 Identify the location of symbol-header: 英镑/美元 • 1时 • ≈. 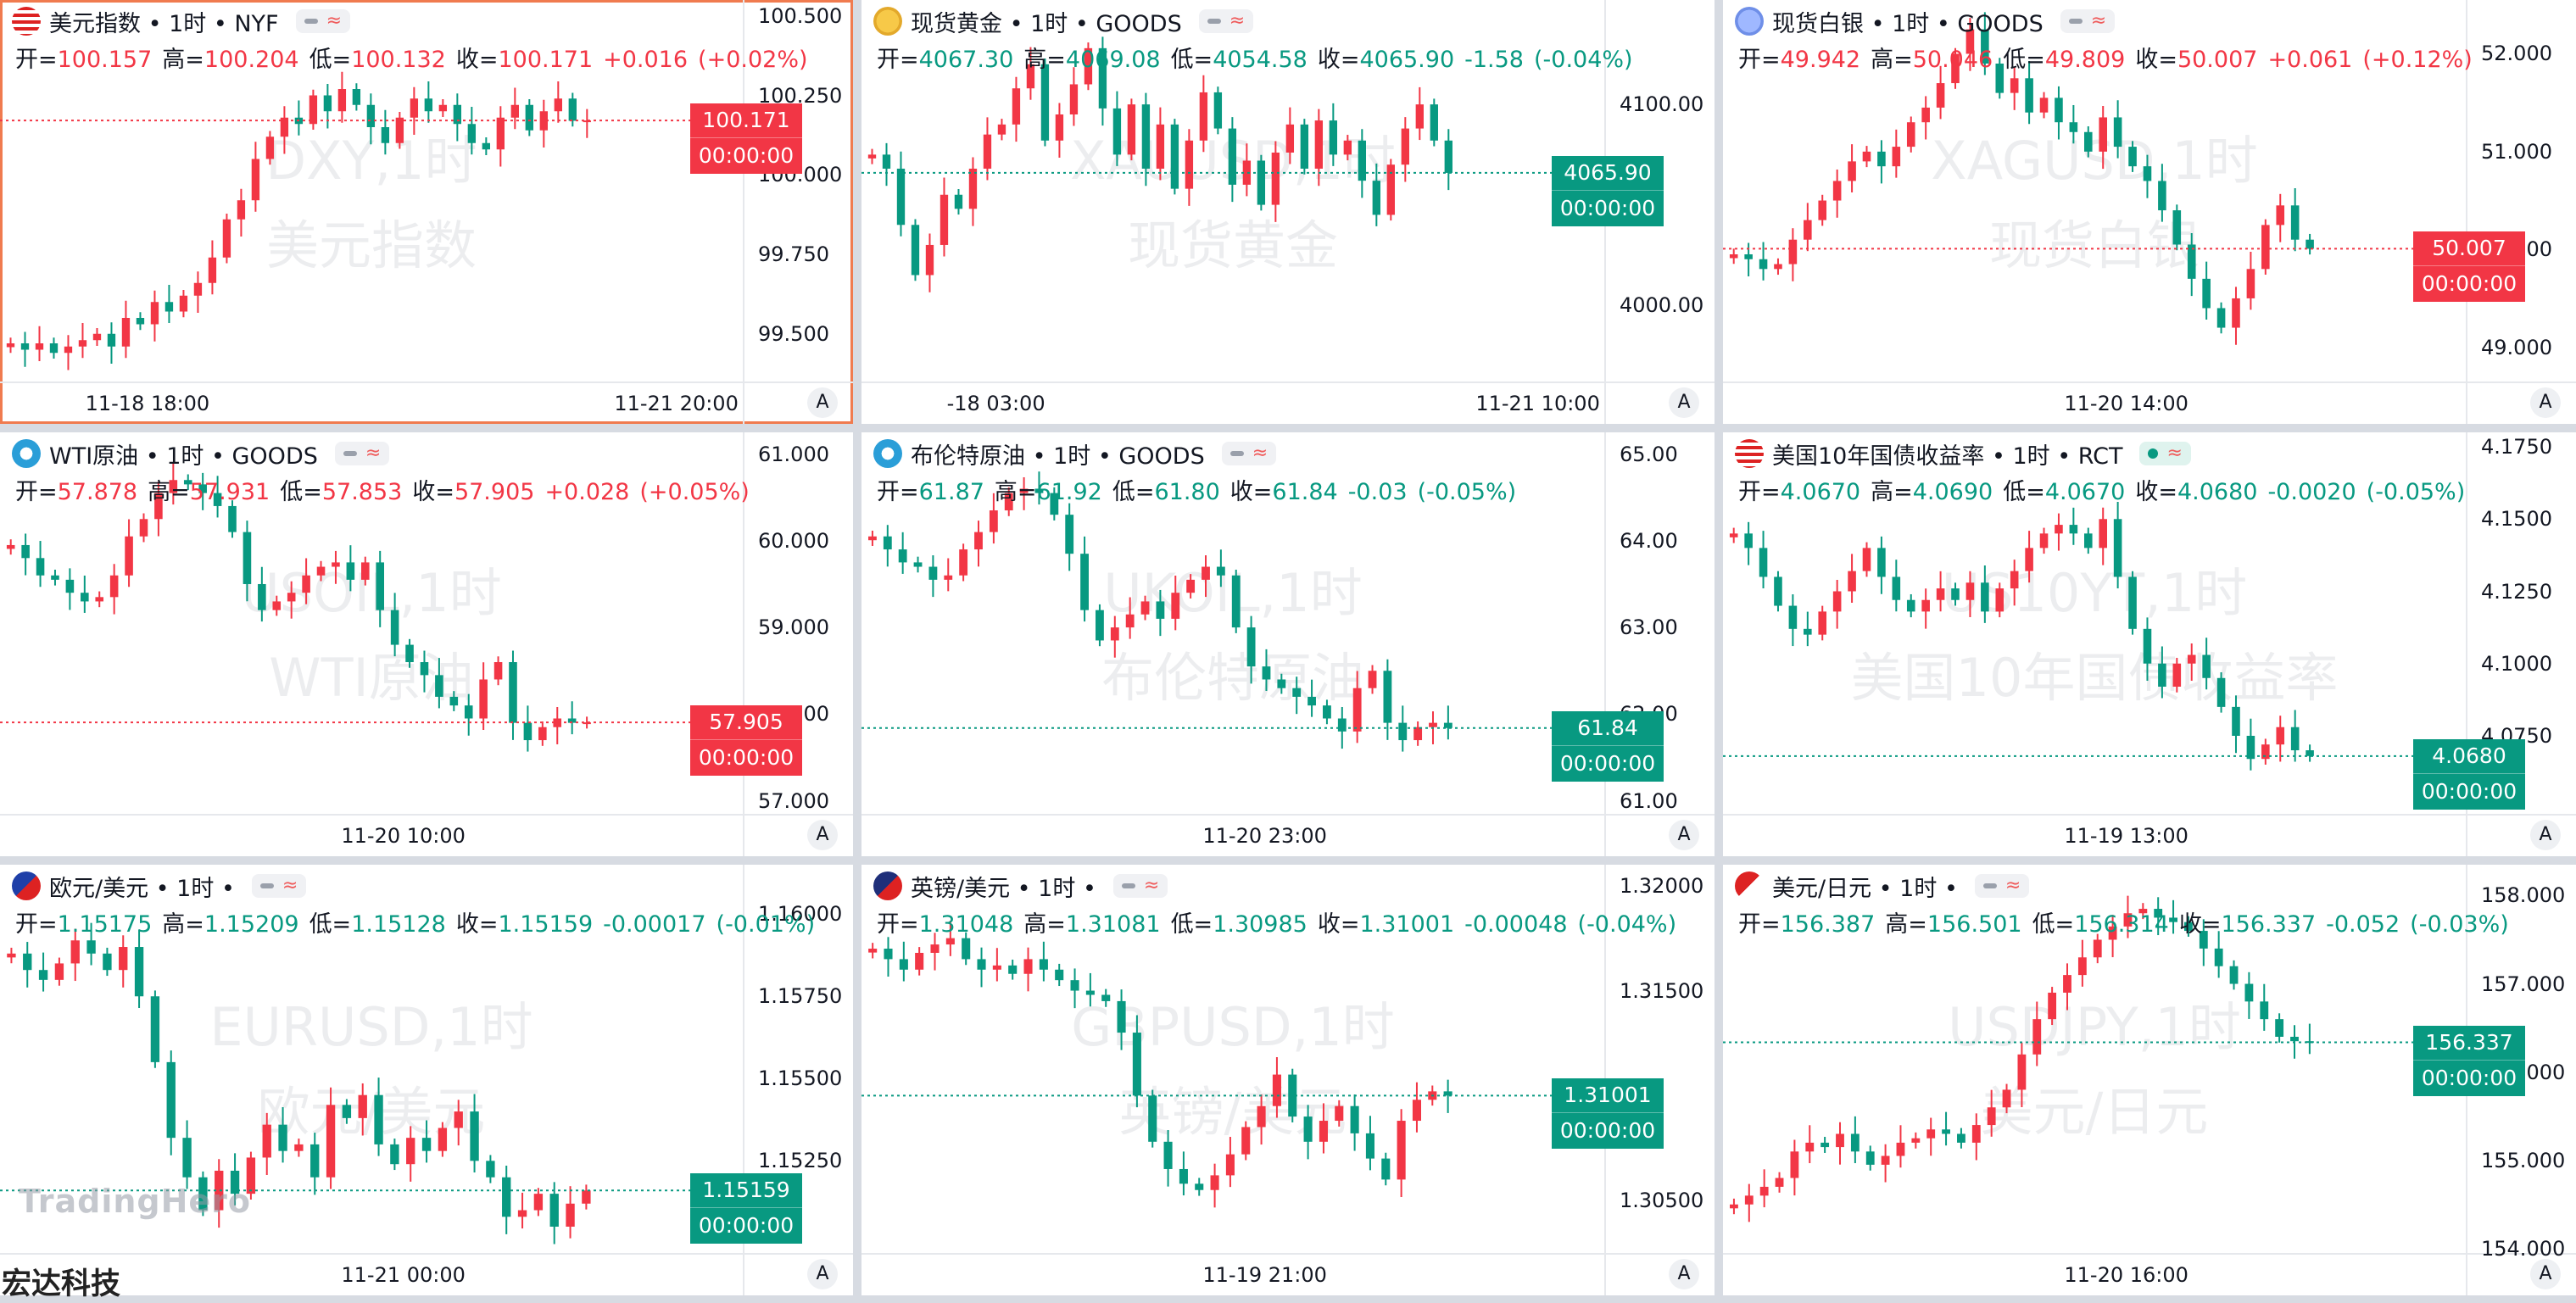
(1021, 887).